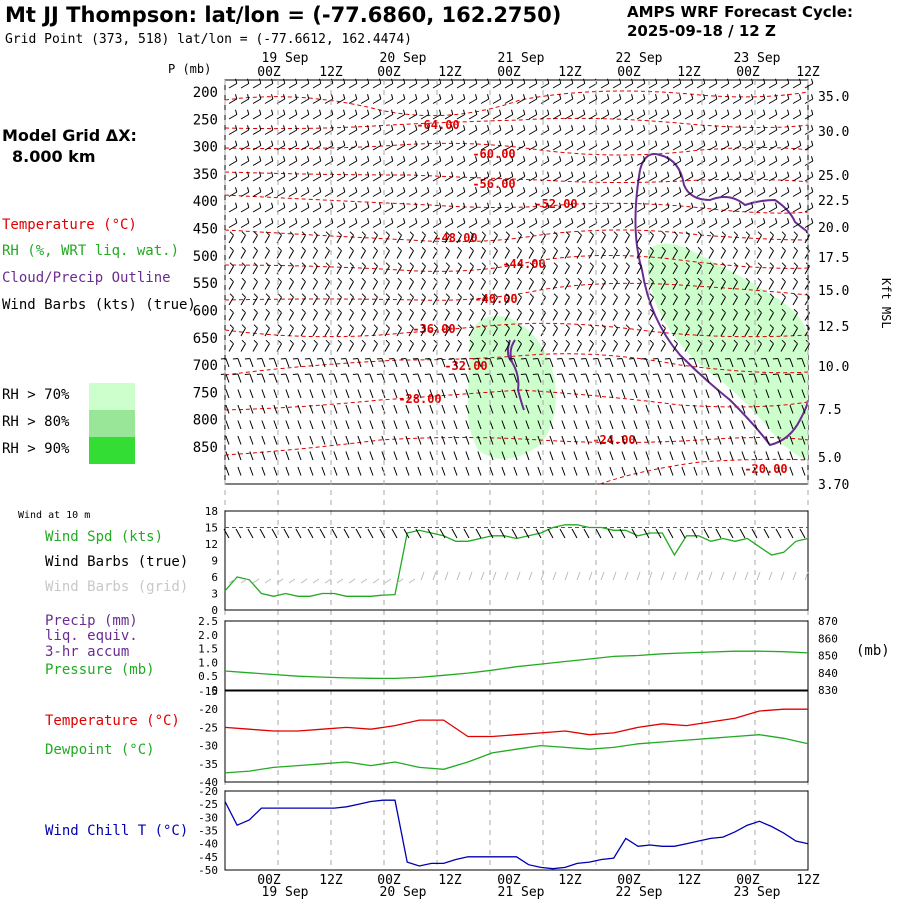 The width and height of the screenshot is (900, 900). Describe the element at coordinates (502, 533) in the screenshot. I see `surface-barb-true` at that location.